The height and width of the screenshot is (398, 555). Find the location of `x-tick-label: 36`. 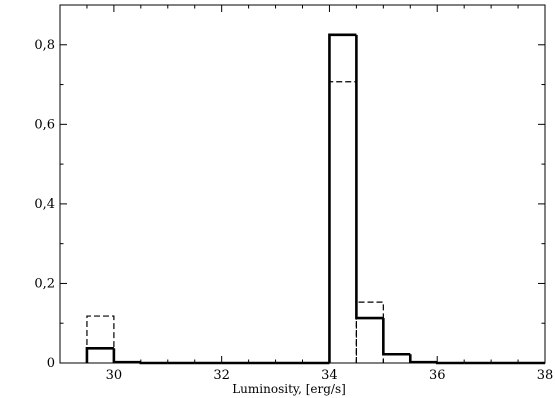

x-tick-label: 36 is located at coordinates (437, 375).